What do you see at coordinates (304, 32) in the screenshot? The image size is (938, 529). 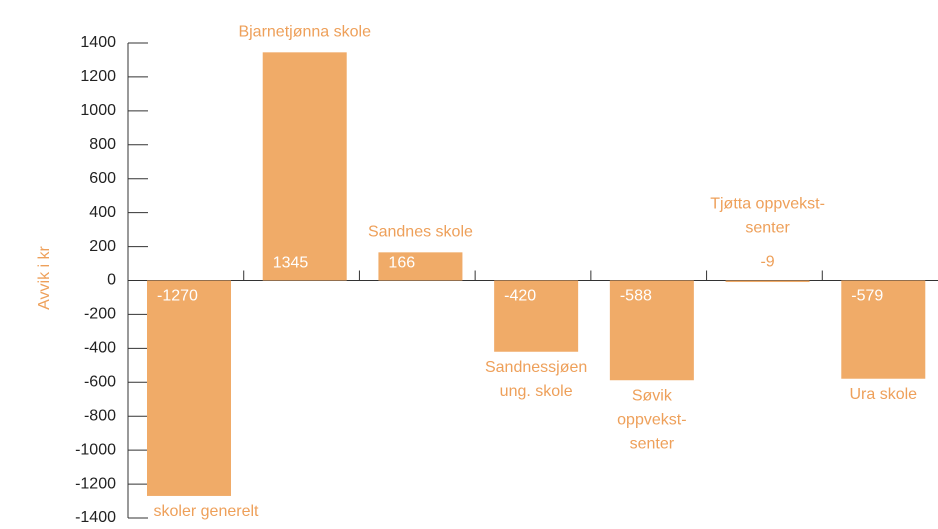 I see `category-label: Bjarnetjønna skole` at bounding box center [304, 32].